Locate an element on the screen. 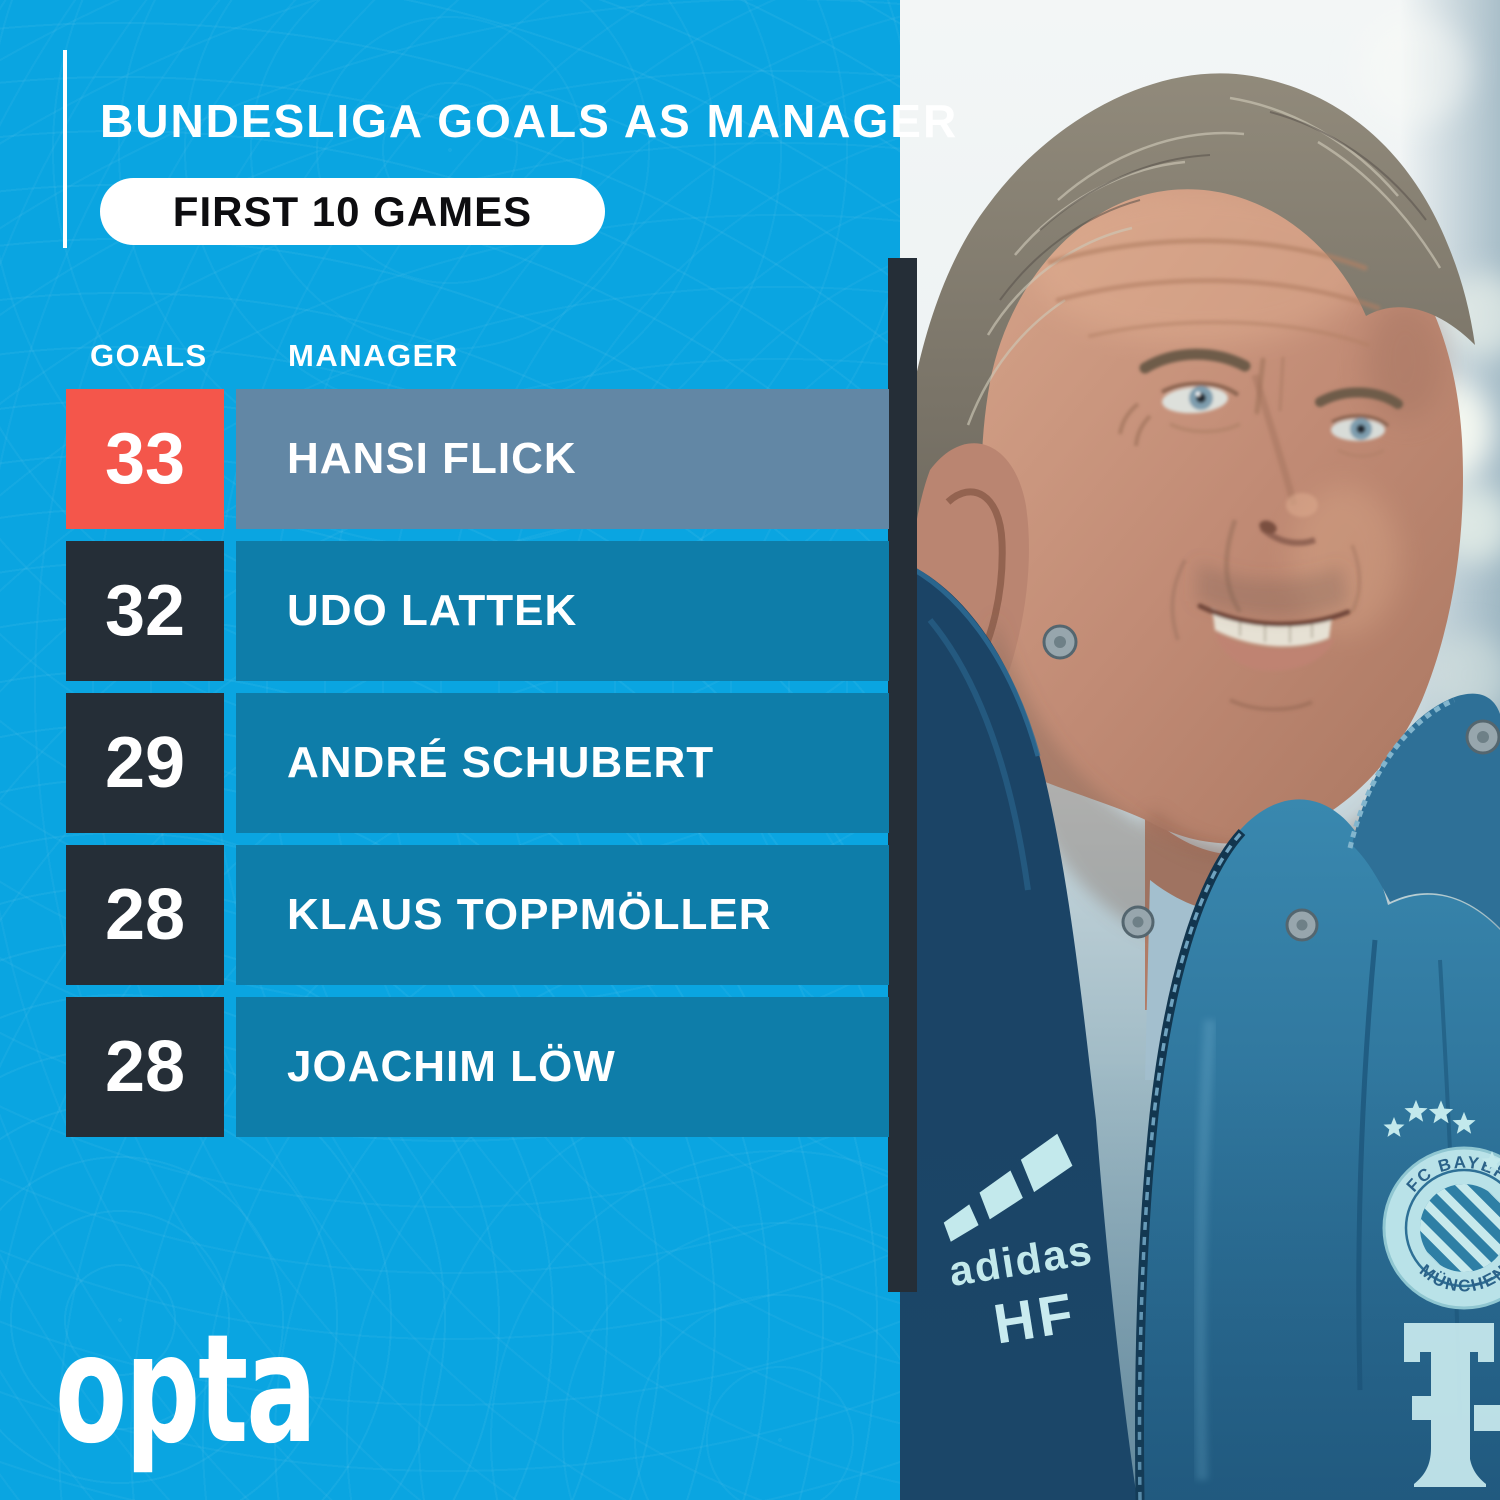 This screenshot has width=1500, height=1500. manager-bar: JOACHIM LÖW is located at coordinates (562, 1067).